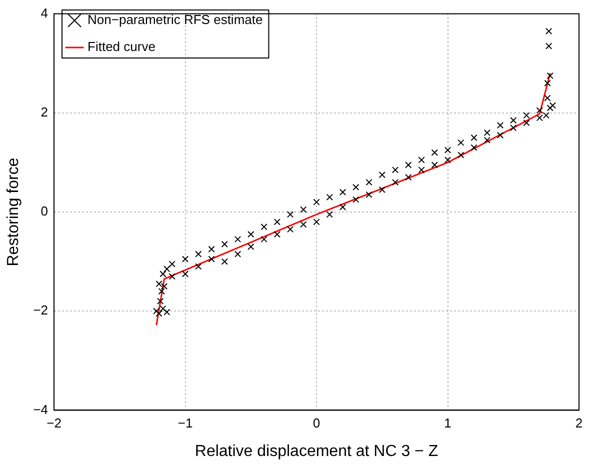  Describe the element at coordinates (13, 212) in the screenshot. I see `y-axis-title: Restoring force` at that location.